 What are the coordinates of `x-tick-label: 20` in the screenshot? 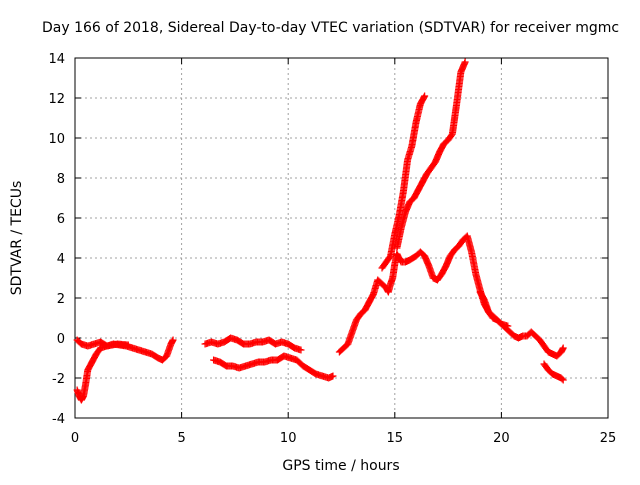 It's located at (501, 438).